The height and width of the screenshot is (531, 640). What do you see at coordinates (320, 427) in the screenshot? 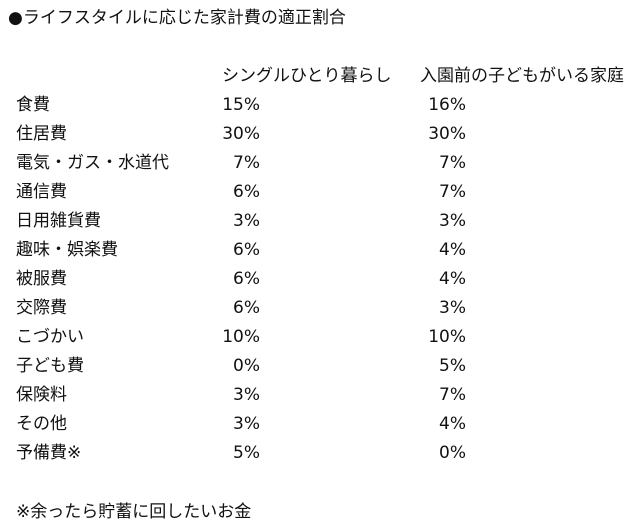
I see `table-row: その他 3% 4%` at bounding box center [320, 427].